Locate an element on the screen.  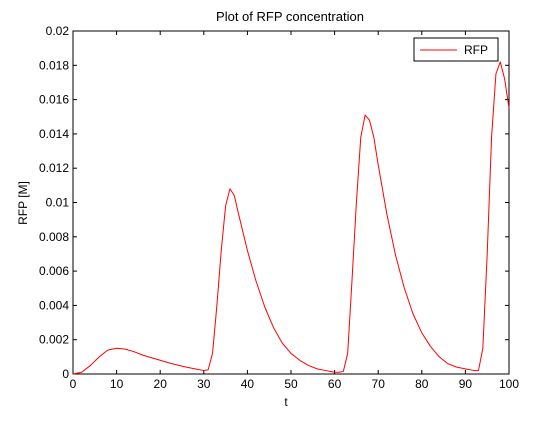
x-tick-label: 10 is located at coordinates (117, 384).